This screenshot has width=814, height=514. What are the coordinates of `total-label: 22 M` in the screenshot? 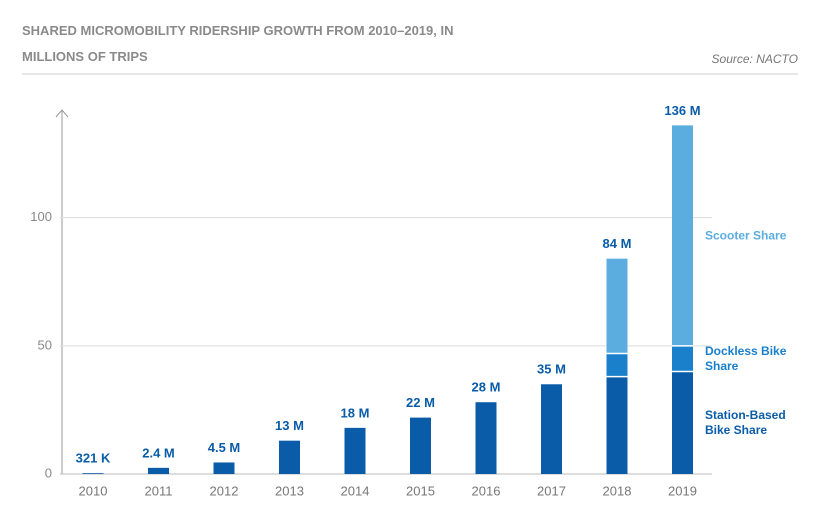 It's located at (420, 402).